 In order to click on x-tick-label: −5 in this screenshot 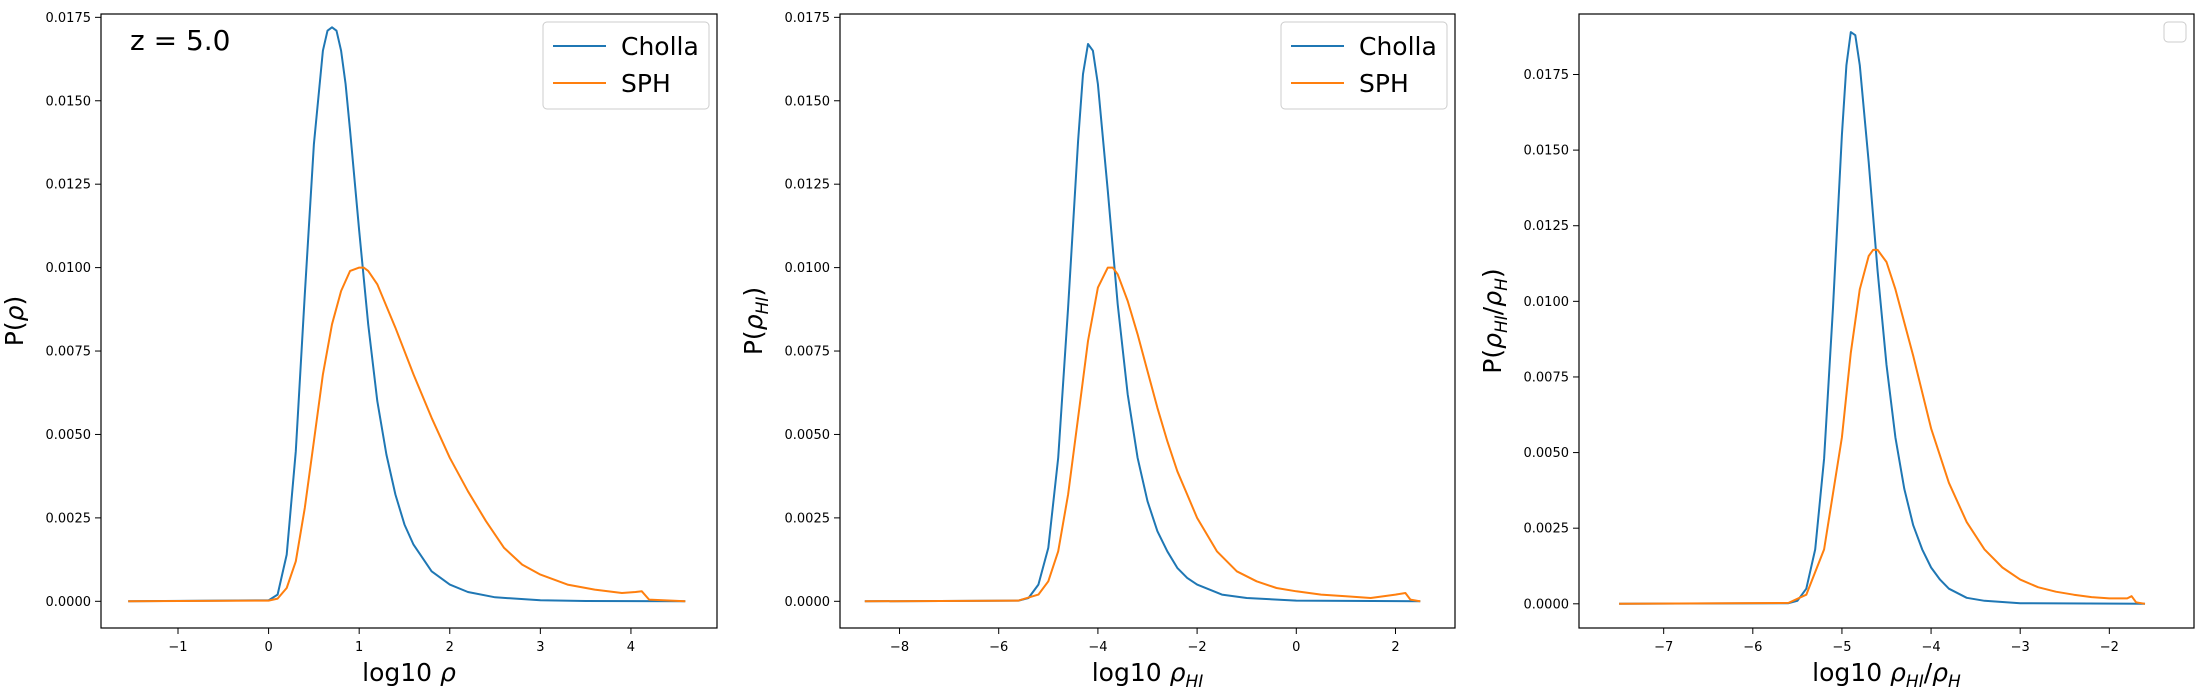, I will do `click(1841, 647)`.